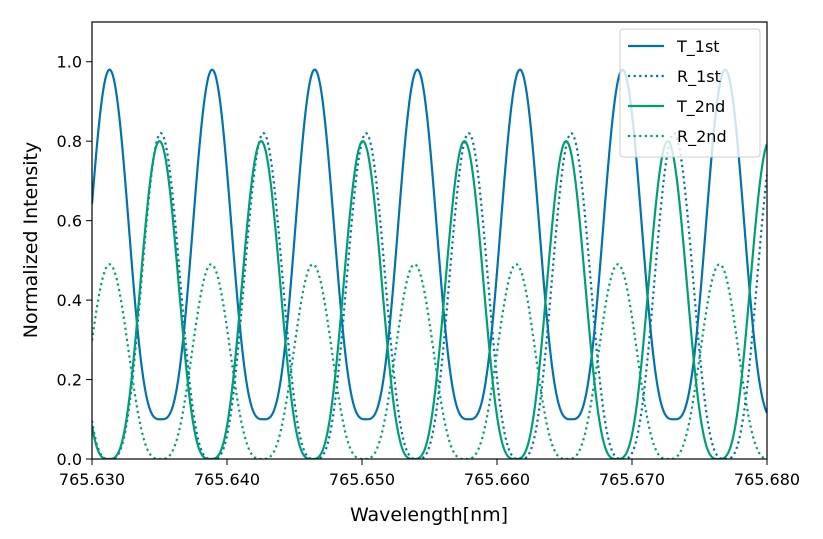 This screenshot has width=823, height=539. I want to click on legend-label: R_1st, so click(699, 77).